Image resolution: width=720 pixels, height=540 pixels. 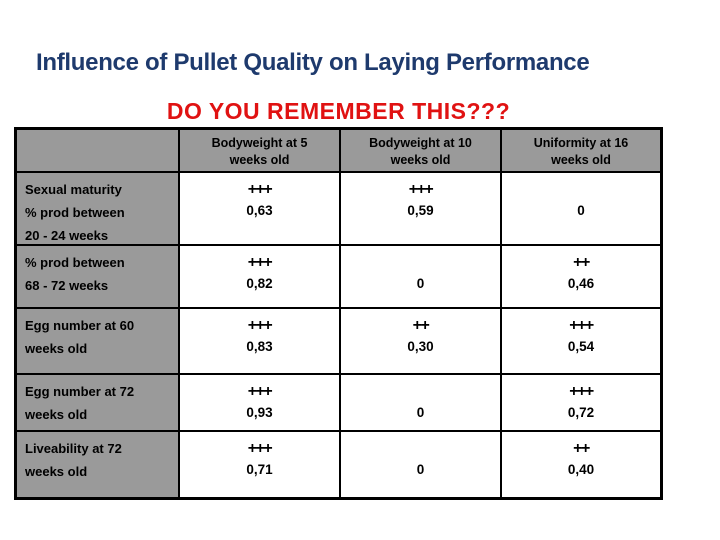 I want to click on table-cell: +++ 0,93, so click(x=258, y=401).